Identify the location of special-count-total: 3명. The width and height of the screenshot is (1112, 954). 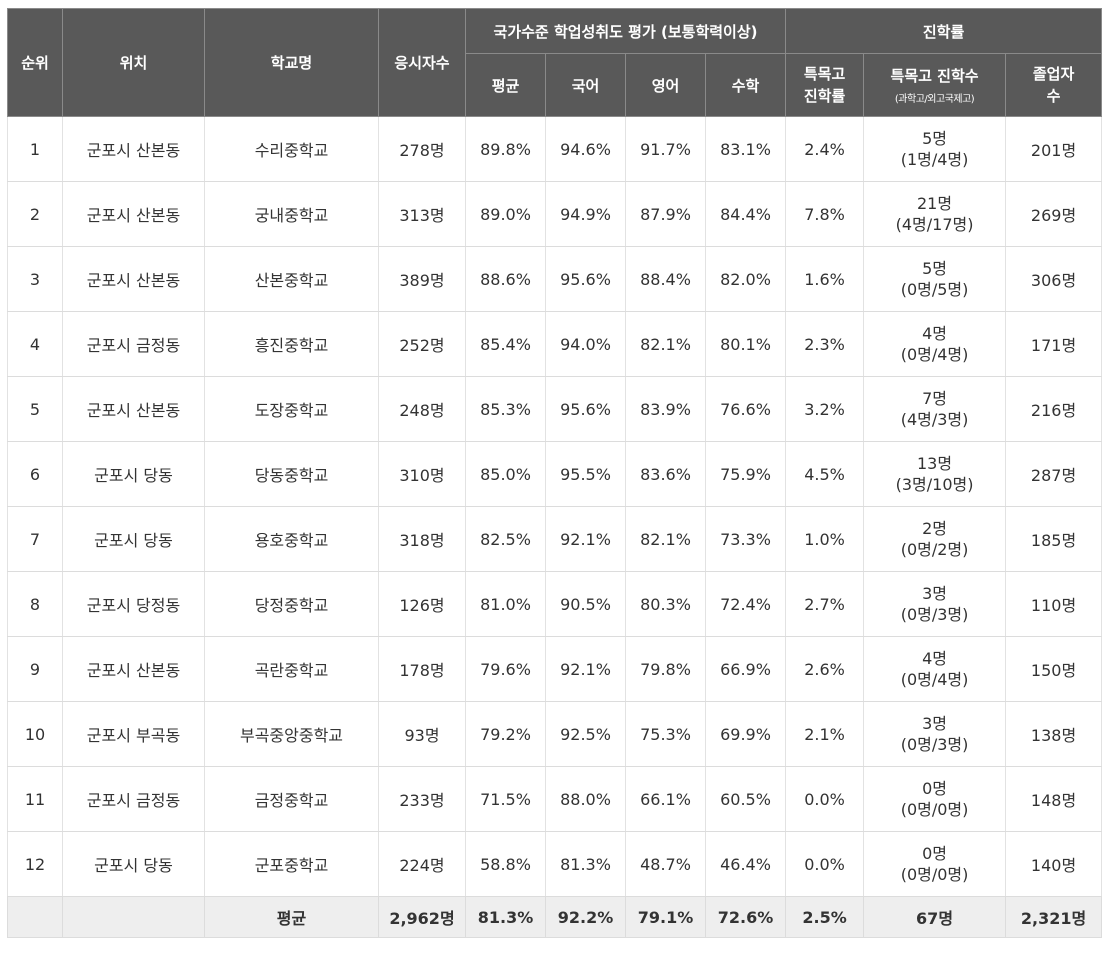
(934, 723).